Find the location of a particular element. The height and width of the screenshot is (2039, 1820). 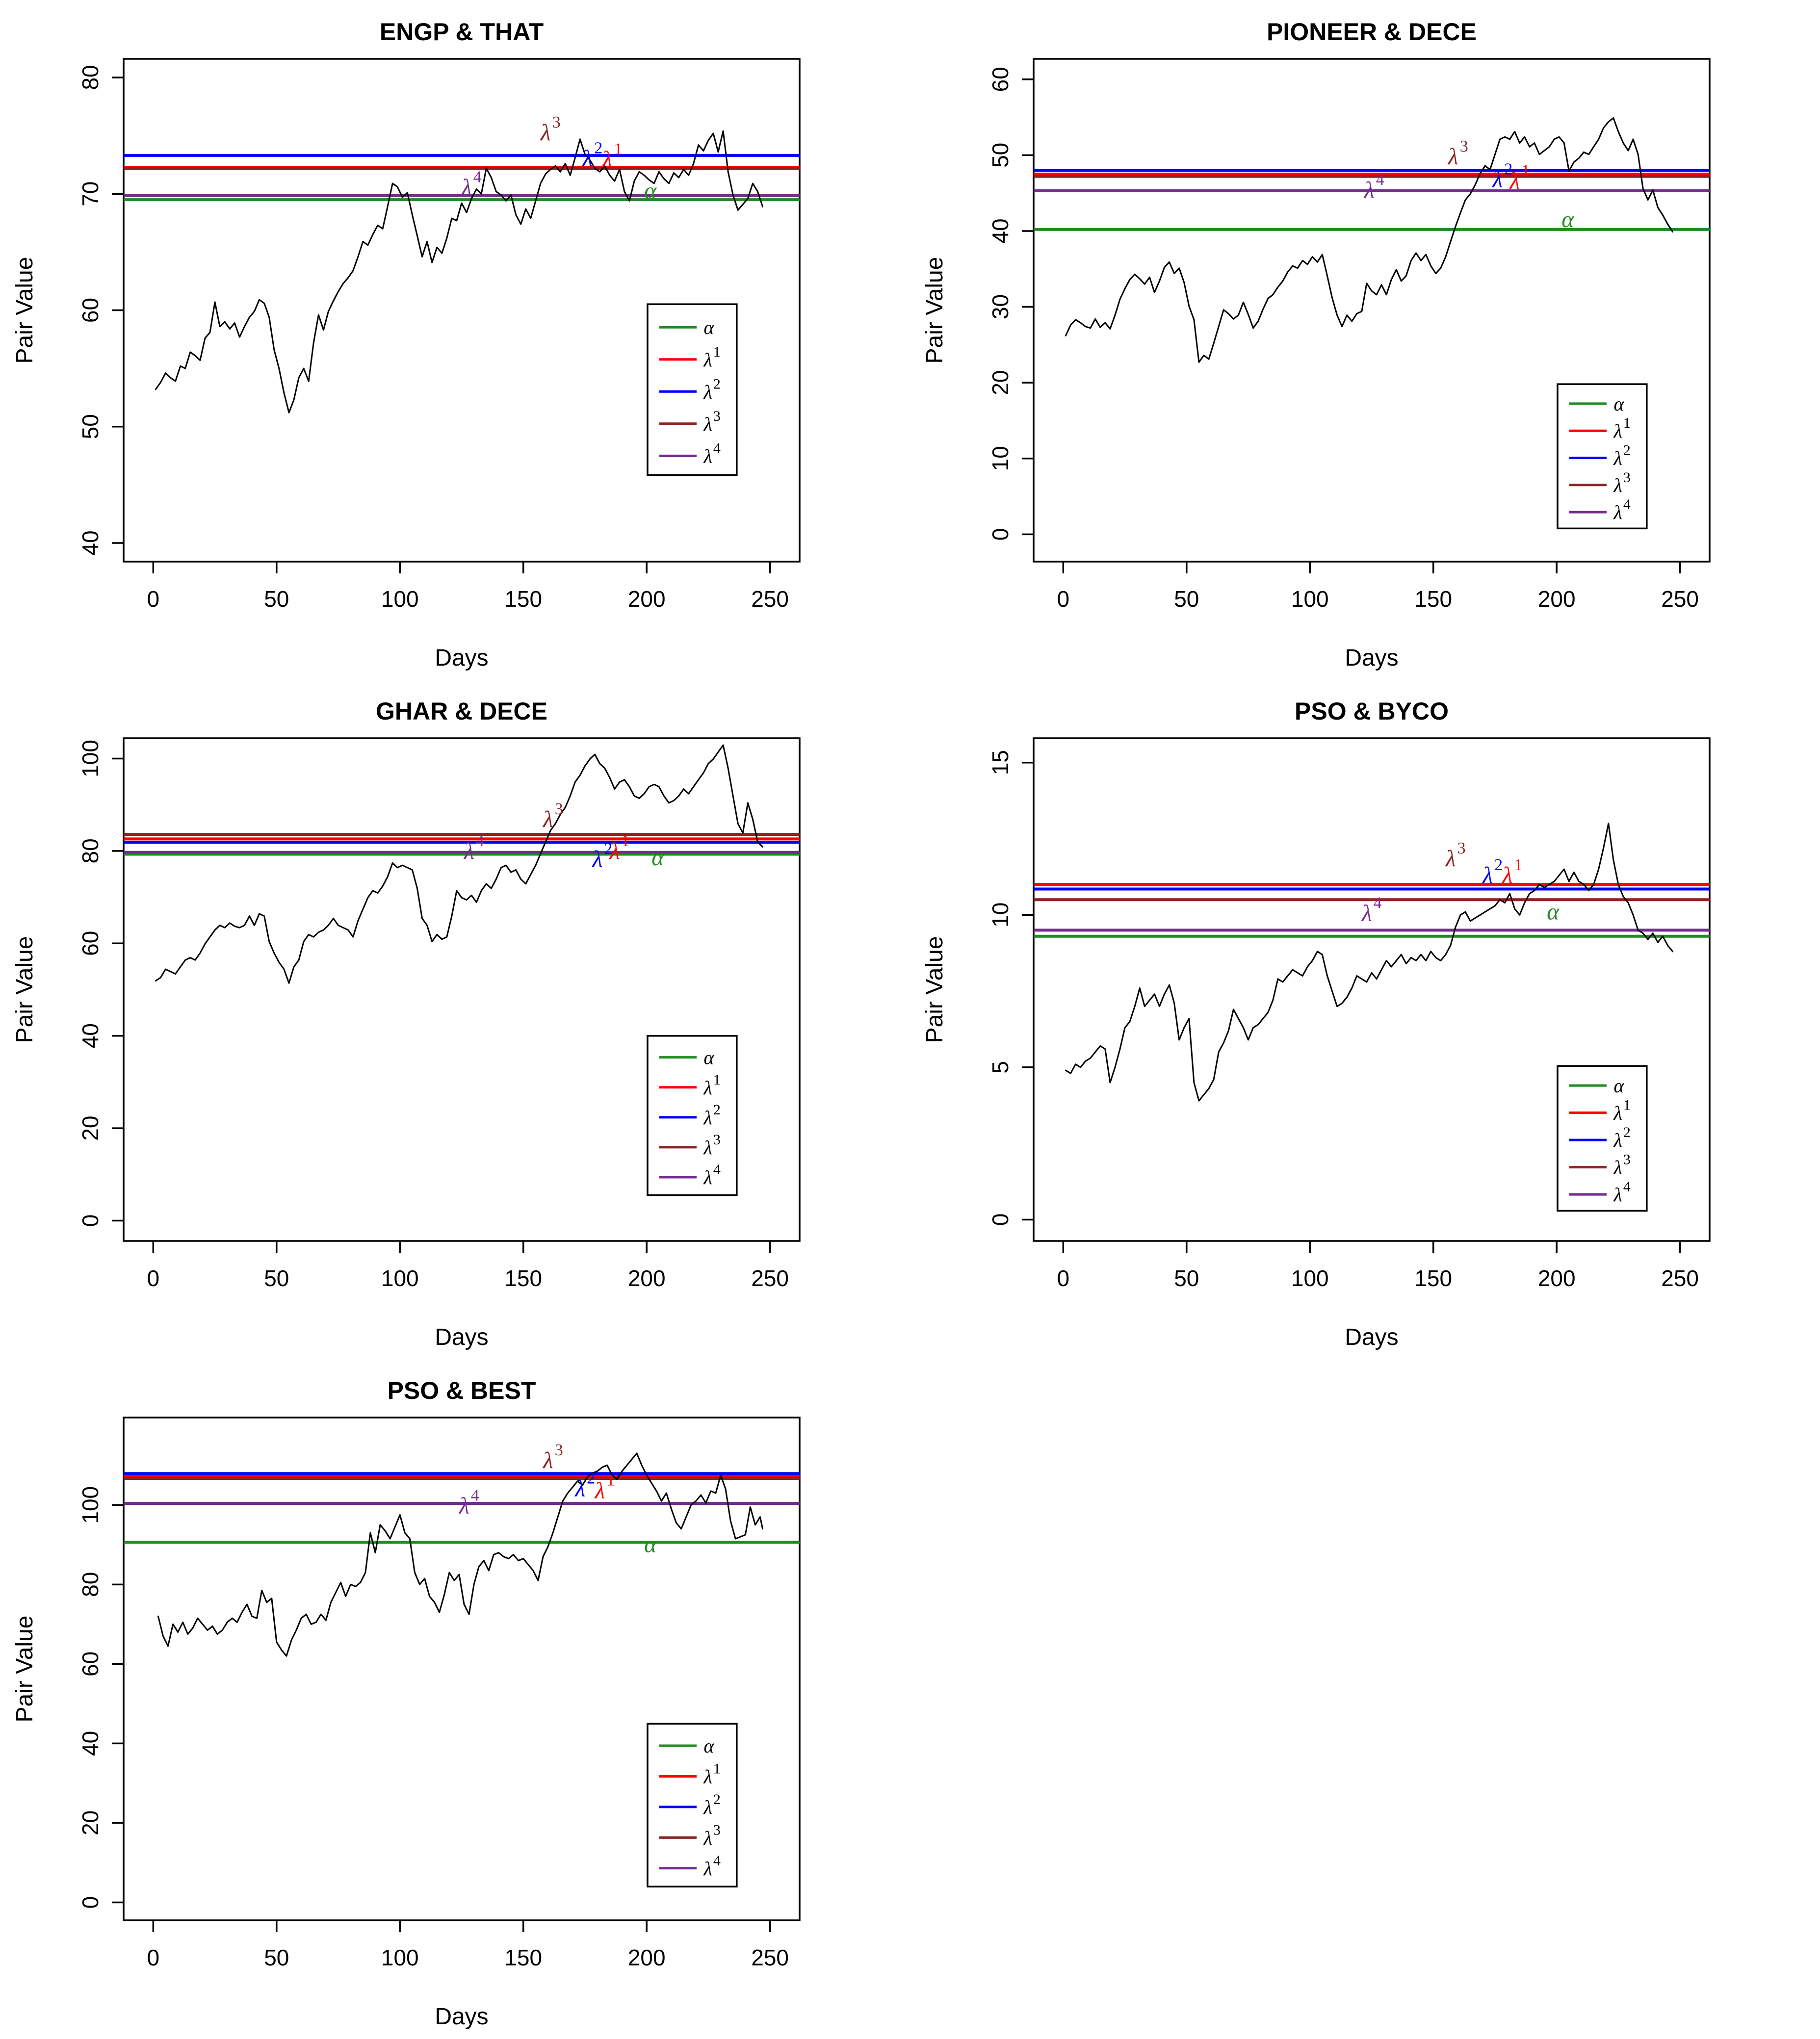

y-tick-label: 10 is located at coordinates (1000, 459).